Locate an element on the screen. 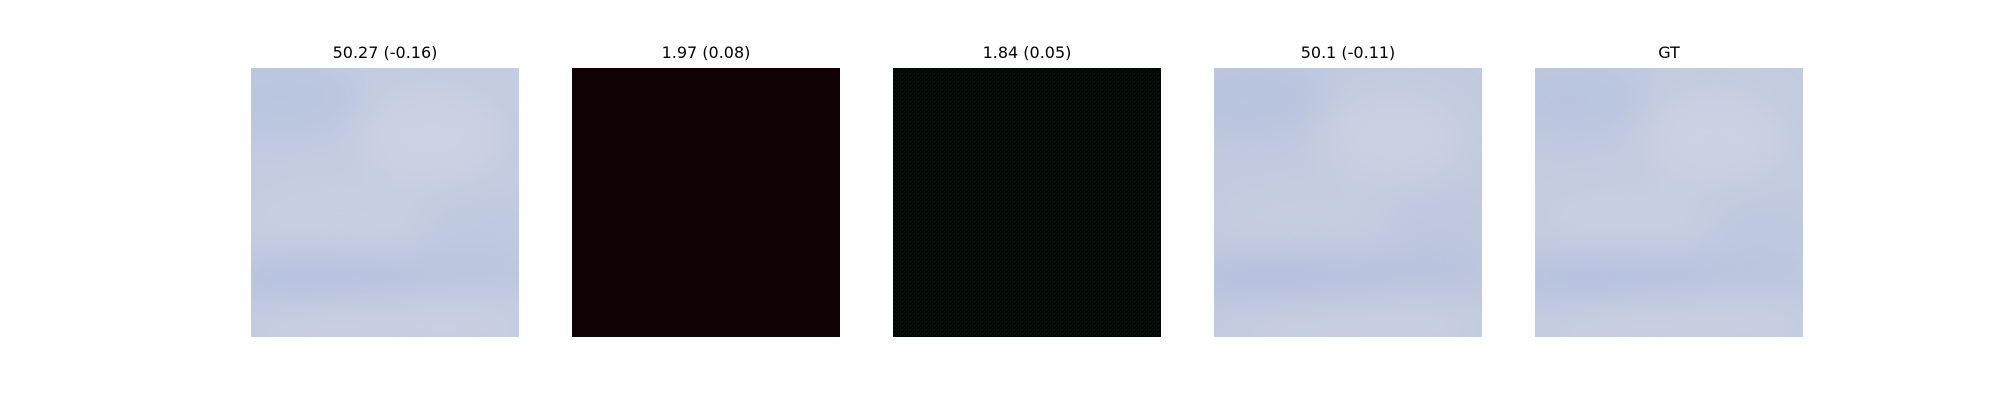 This screenshot has width=2000, height=400. panel-5: GT is located at coordinates (1669, 200).